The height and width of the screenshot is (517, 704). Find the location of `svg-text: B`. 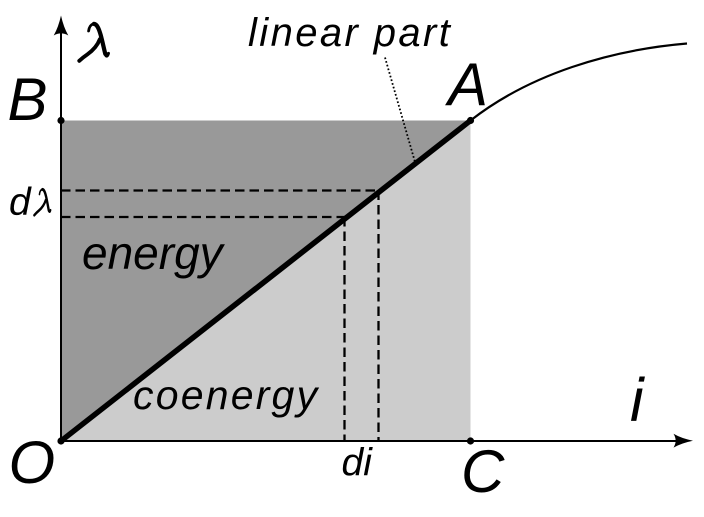

svg-text: B is located at coordinates (28, 99).